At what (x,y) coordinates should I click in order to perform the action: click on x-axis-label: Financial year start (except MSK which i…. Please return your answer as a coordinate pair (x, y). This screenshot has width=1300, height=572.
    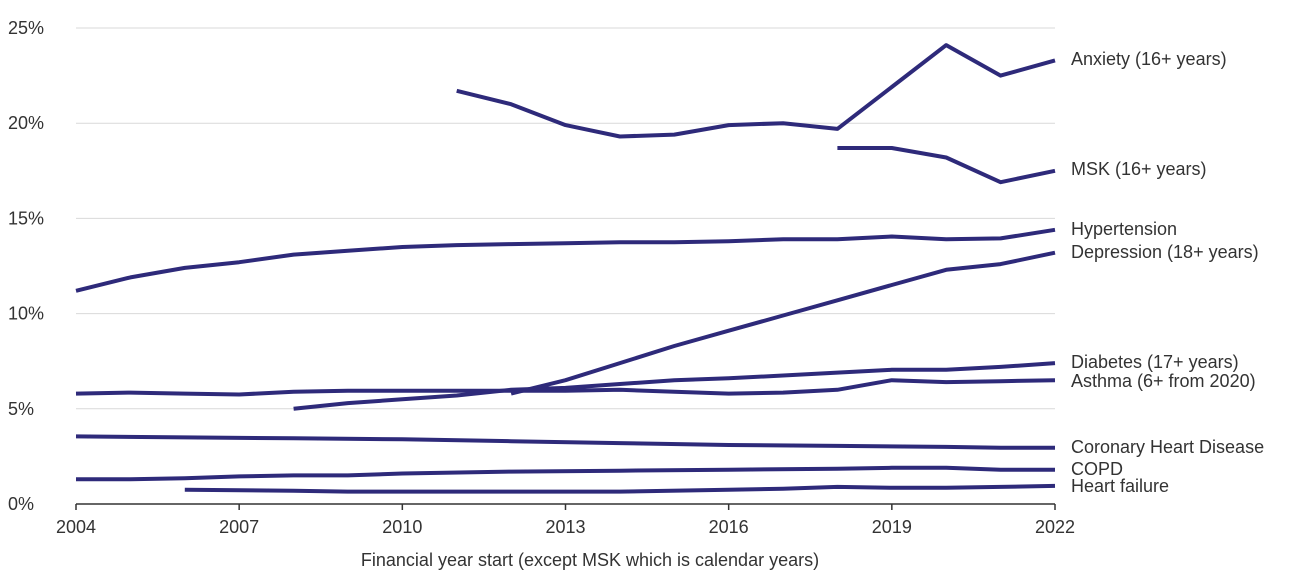
    Looking at the image, I should click on (590, 560).